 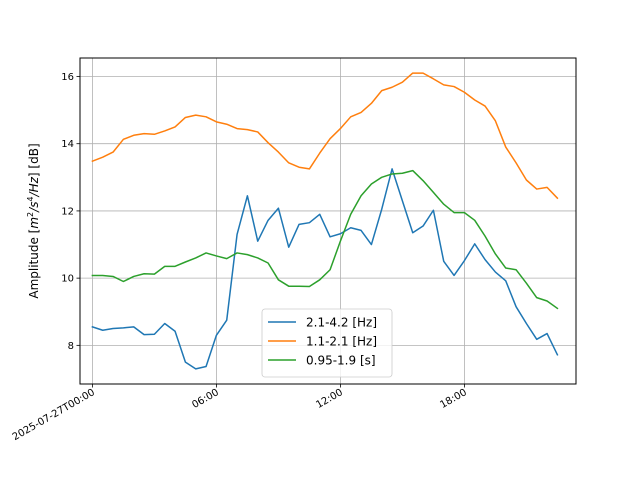 What do you see at coordinates (341, 323) in the screenshot?
I see `legend-entry-label: 2.1-4.2 [Hz]` at bounding box center [341, 323].